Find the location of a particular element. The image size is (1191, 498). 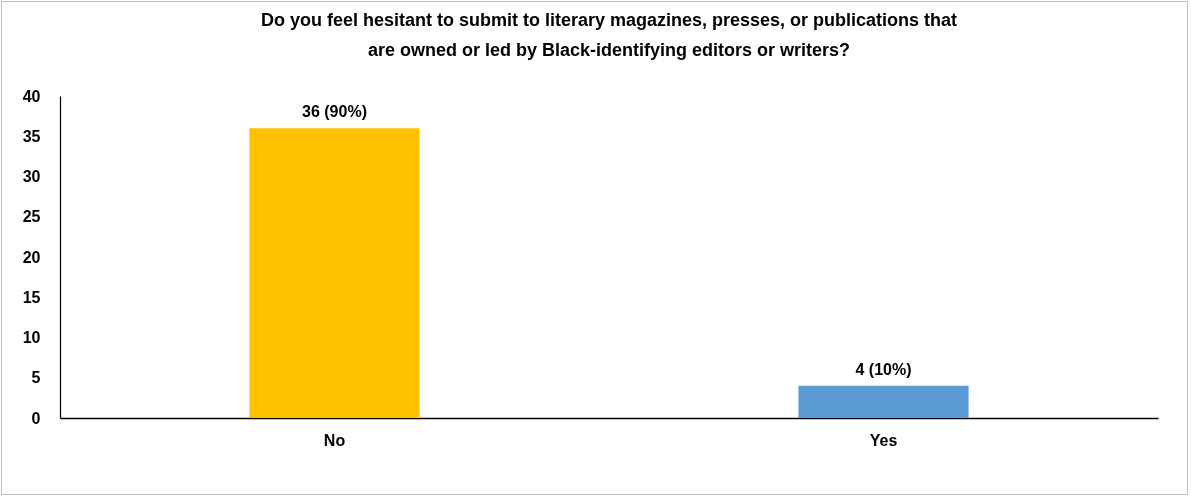

y-tick-label: 20 is located at coordinates (31, 257).